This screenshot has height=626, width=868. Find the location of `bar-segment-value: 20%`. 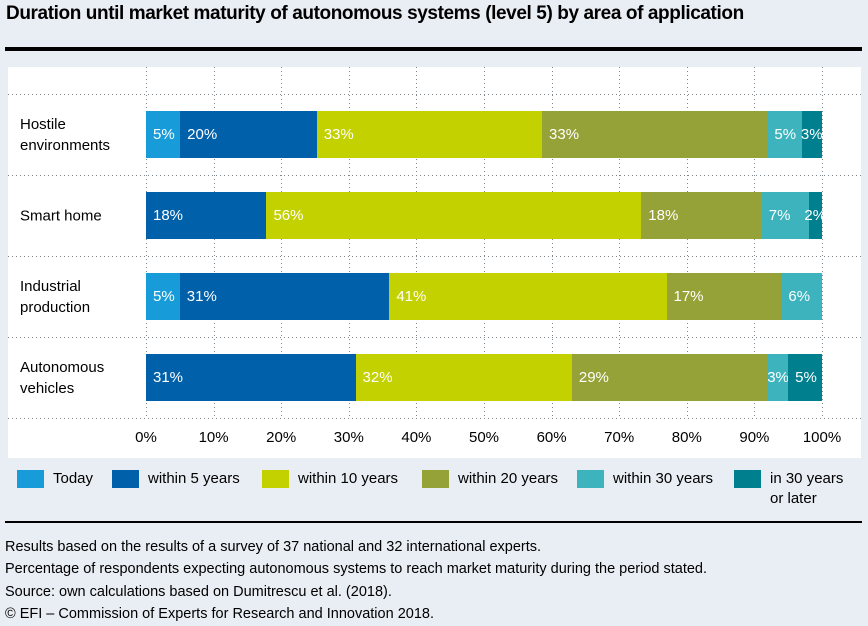

bar-segment-value: 20% is located at coordinates (202, 134).